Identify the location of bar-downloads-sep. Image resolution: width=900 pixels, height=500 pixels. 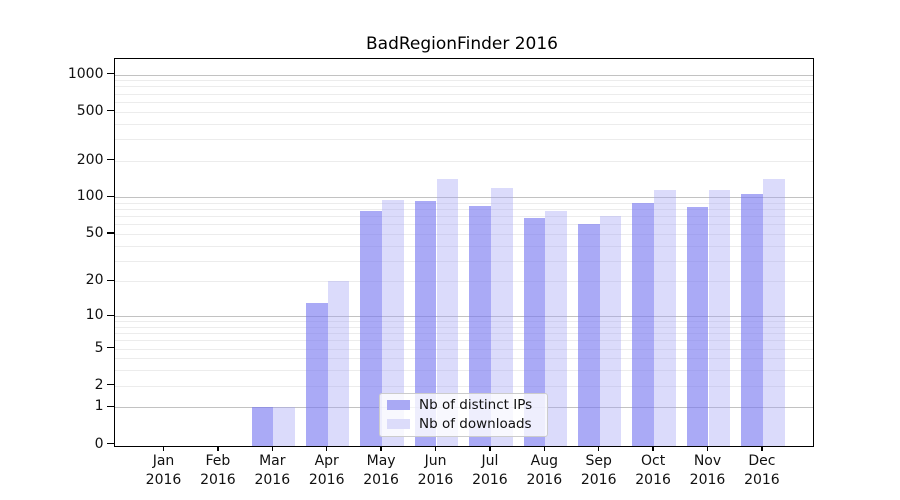
(610, 331).